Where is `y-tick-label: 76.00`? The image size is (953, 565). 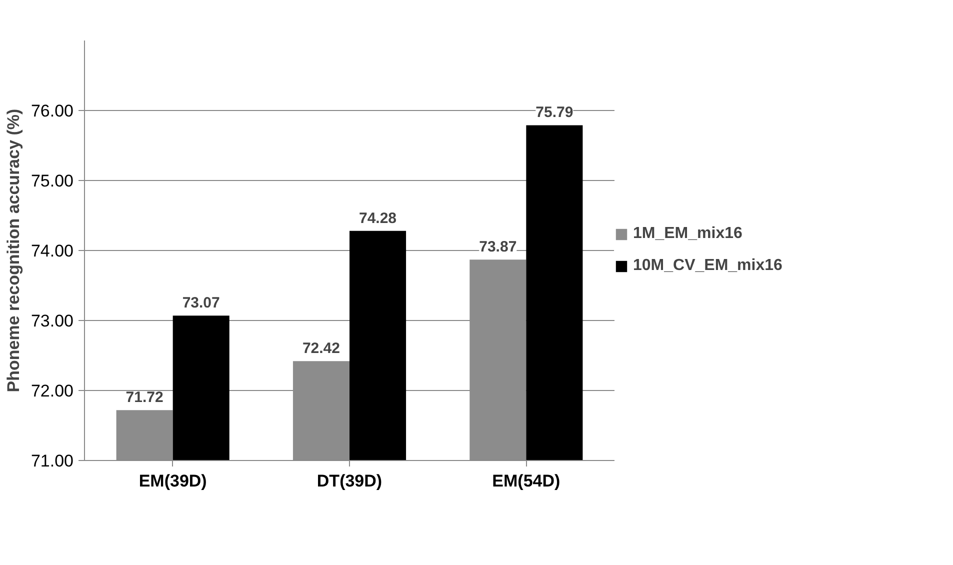
y-tick-label: 76.00 is located at coordinates (52, 111).